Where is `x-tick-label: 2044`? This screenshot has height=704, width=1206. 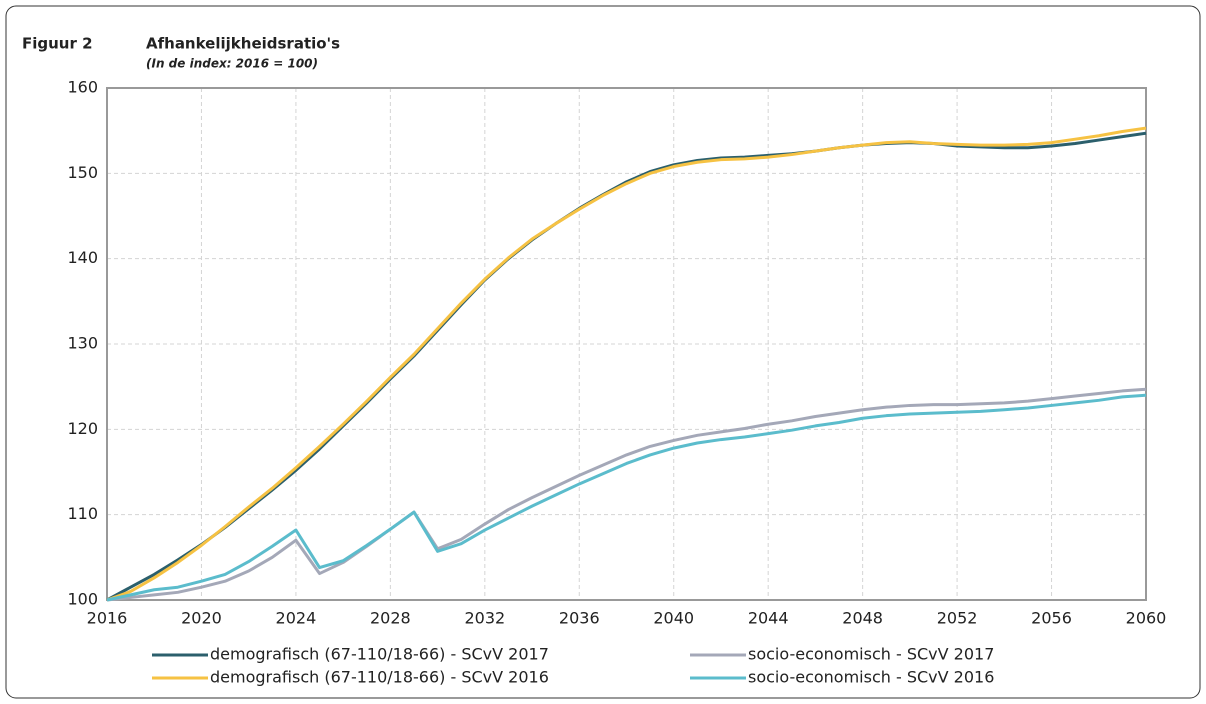 x-tick-label: 2044 is located at coordinates (768, 618).